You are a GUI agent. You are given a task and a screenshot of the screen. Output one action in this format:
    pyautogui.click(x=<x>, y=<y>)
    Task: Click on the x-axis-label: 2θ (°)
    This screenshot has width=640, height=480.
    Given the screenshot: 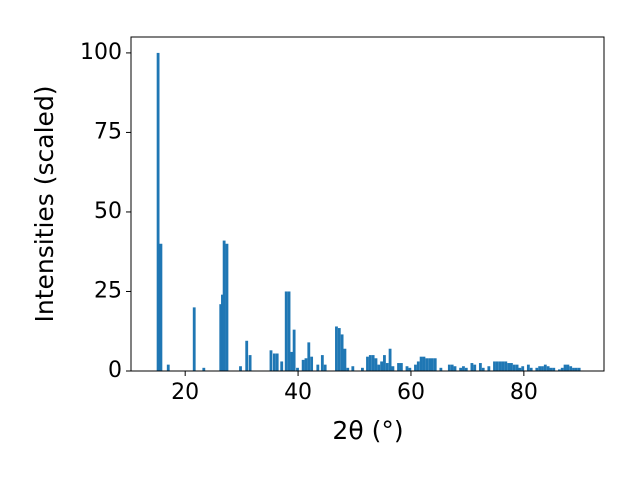 What is the action you would take?
    pyautogui.click(x=367, y=430)
    